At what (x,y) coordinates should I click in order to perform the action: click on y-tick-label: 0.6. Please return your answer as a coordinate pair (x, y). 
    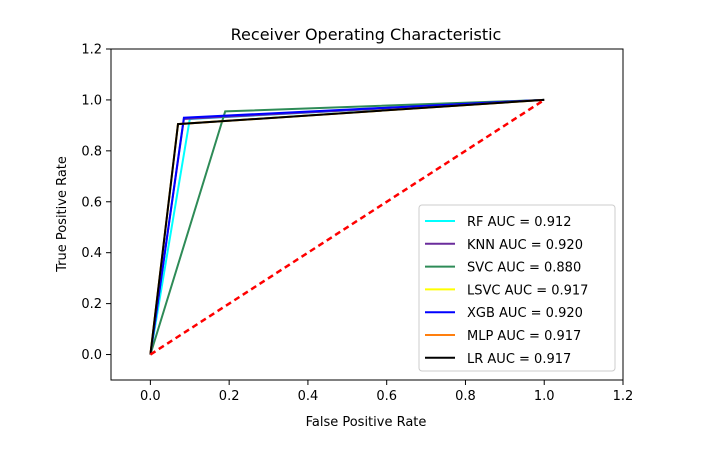
    Looking at the image, I should click on (91, 202).